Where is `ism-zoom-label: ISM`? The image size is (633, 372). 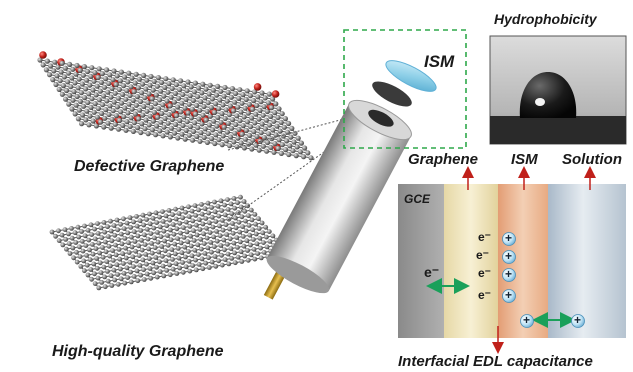 ism-zoom-label: ISM is located at coordinates (439, 61).